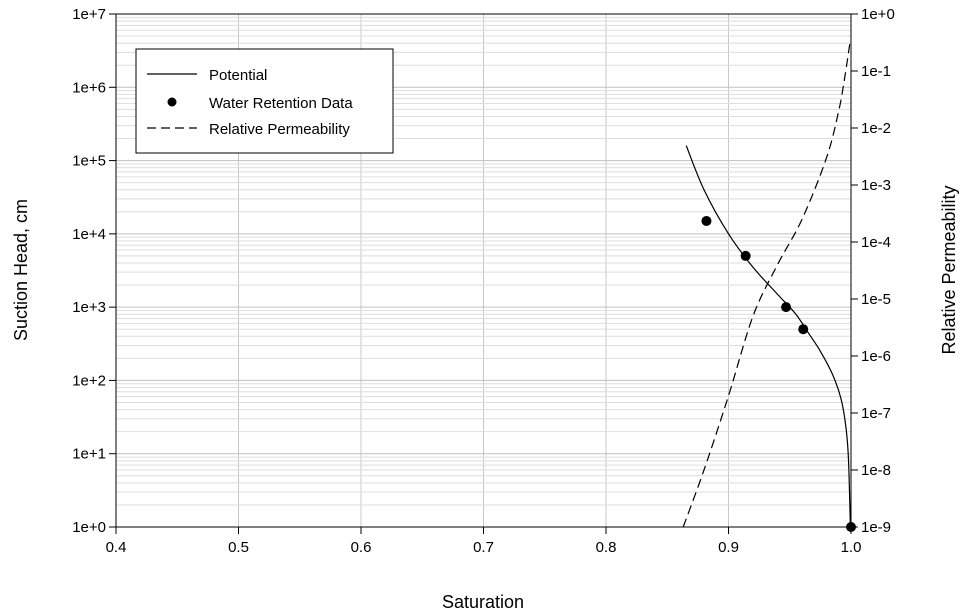 The image size is (963, 616). Describe the element at coordinates (876, 128) in the screenshot. I see `y2-tick-label: 1e-2` at that location.